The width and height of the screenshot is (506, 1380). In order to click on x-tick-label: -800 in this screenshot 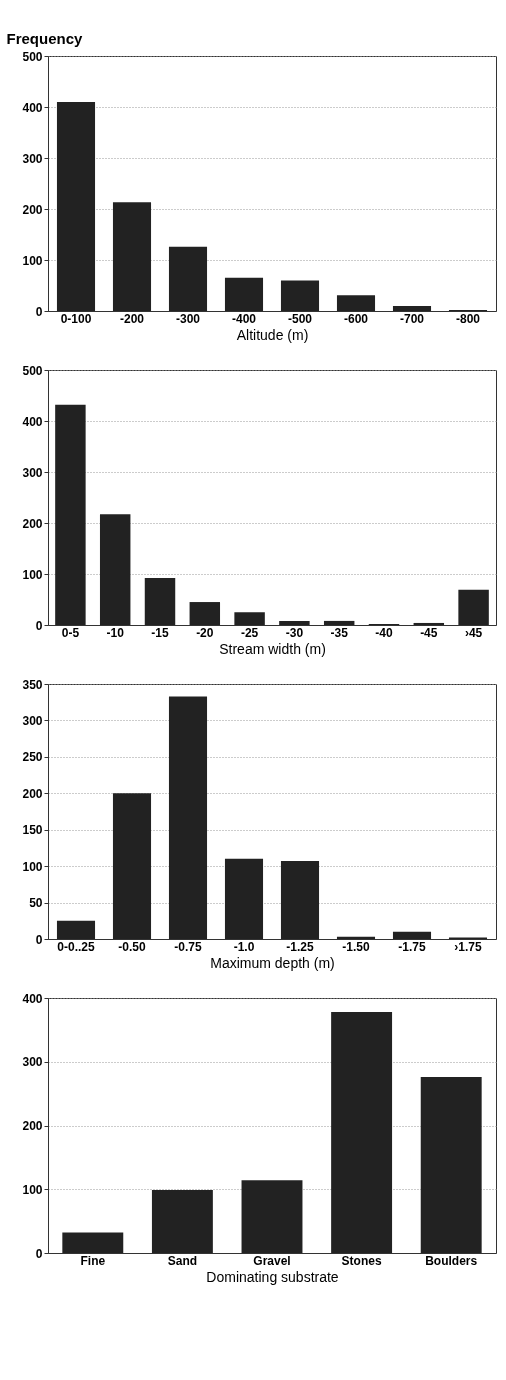, I will do `click(468, 318)`.